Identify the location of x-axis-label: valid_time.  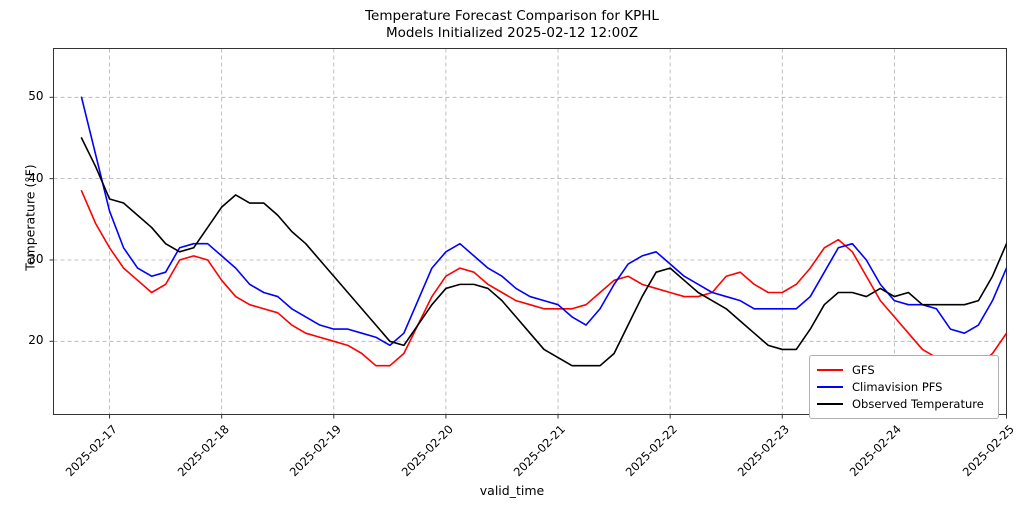
(512, 490).